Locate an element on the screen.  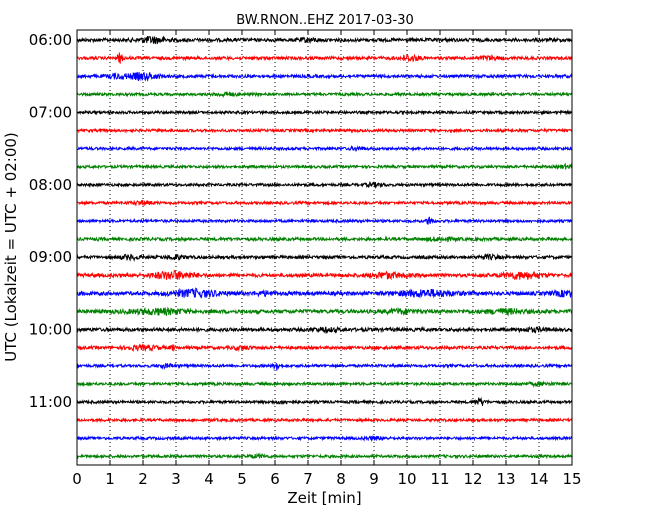
trace-09:45 is located at coordinates (324, 311).